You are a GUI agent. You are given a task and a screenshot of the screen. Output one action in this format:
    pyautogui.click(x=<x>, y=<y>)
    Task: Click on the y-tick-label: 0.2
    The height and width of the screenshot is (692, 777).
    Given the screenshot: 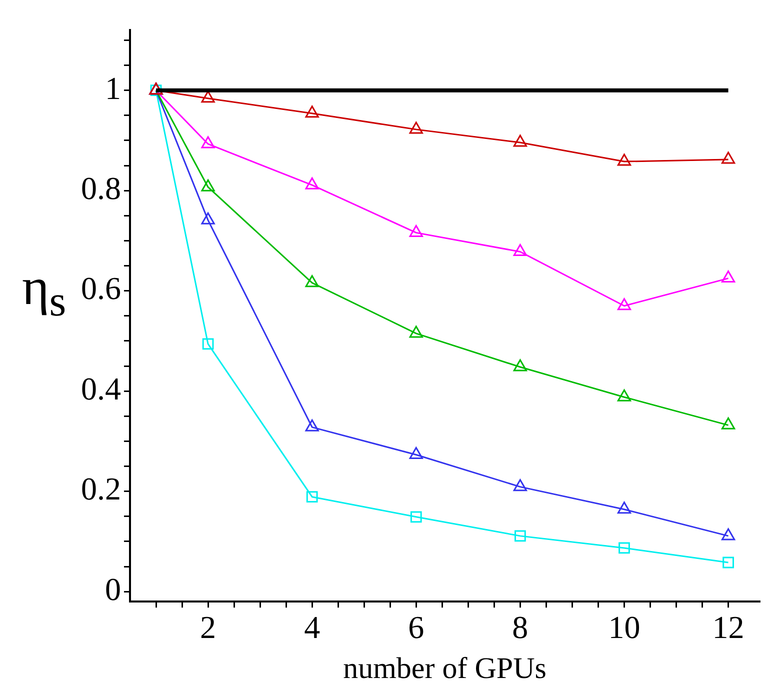 What is the action you would take?
    pyautogui.click(x=101, y=488)
    